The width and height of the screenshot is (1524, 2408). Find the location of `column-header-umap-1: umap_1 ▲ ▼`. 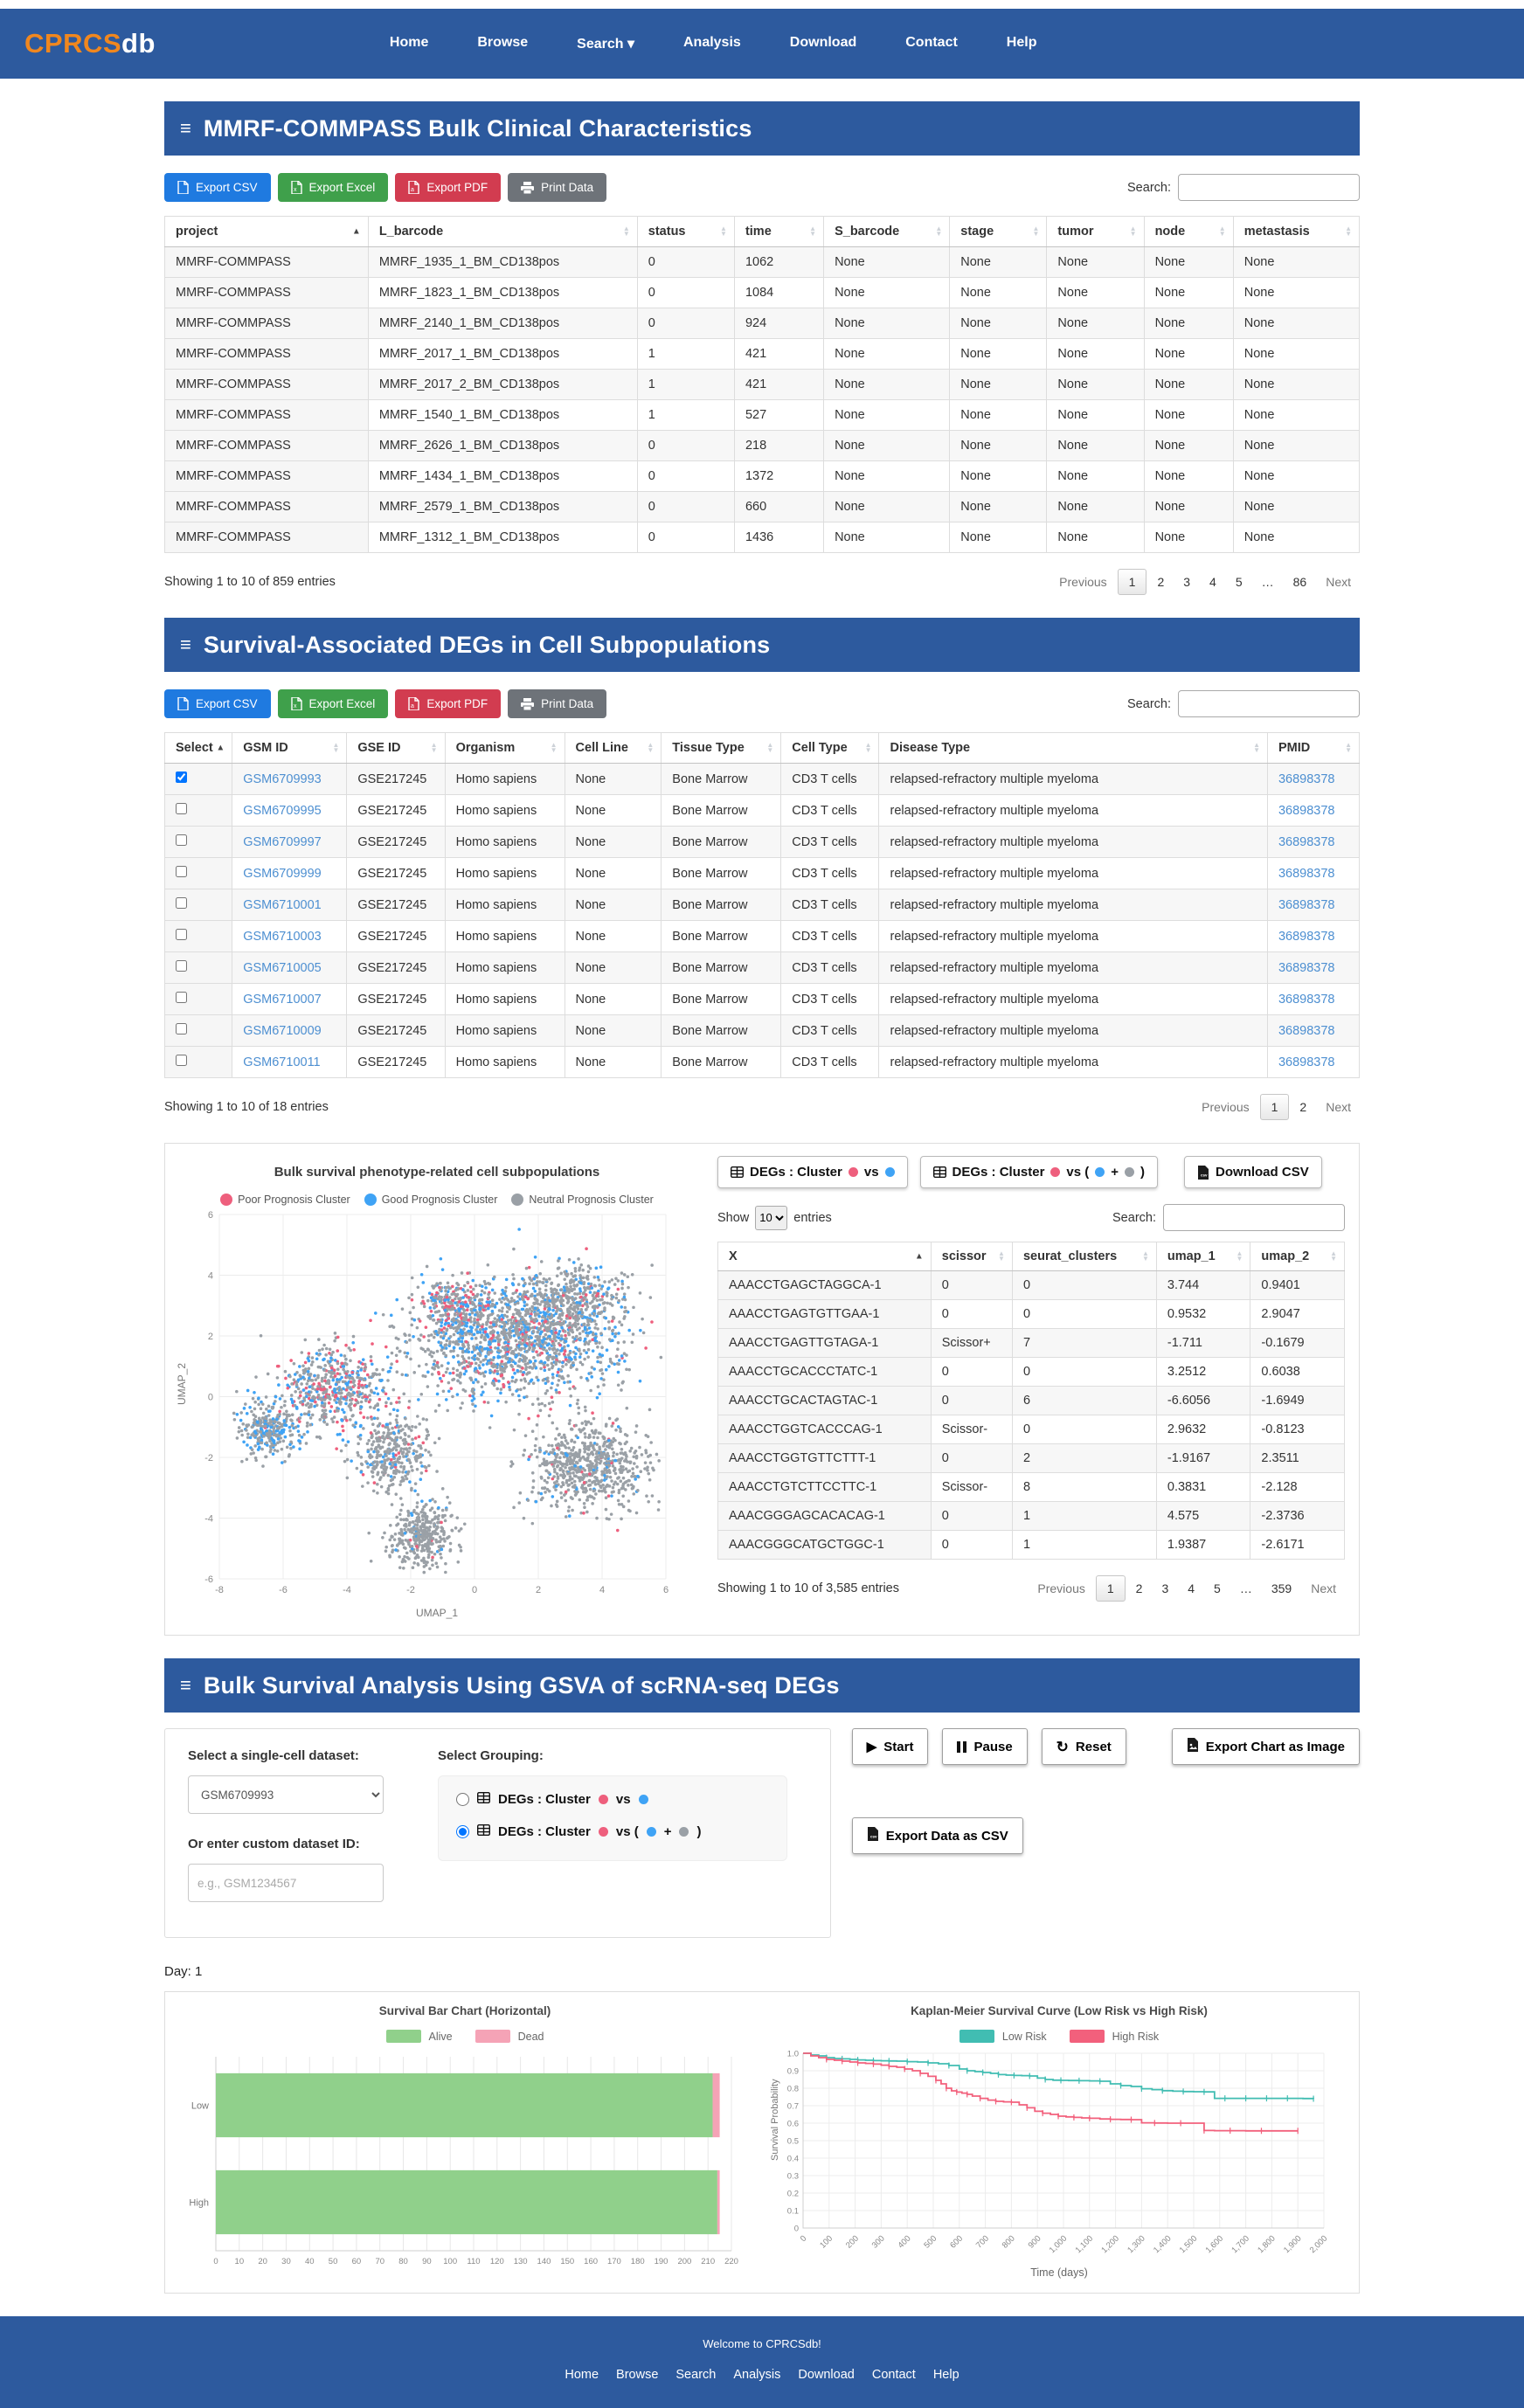

column-header-umap-1: umap_1 ▲ ▼ is located at coordinates (1203, 1256).